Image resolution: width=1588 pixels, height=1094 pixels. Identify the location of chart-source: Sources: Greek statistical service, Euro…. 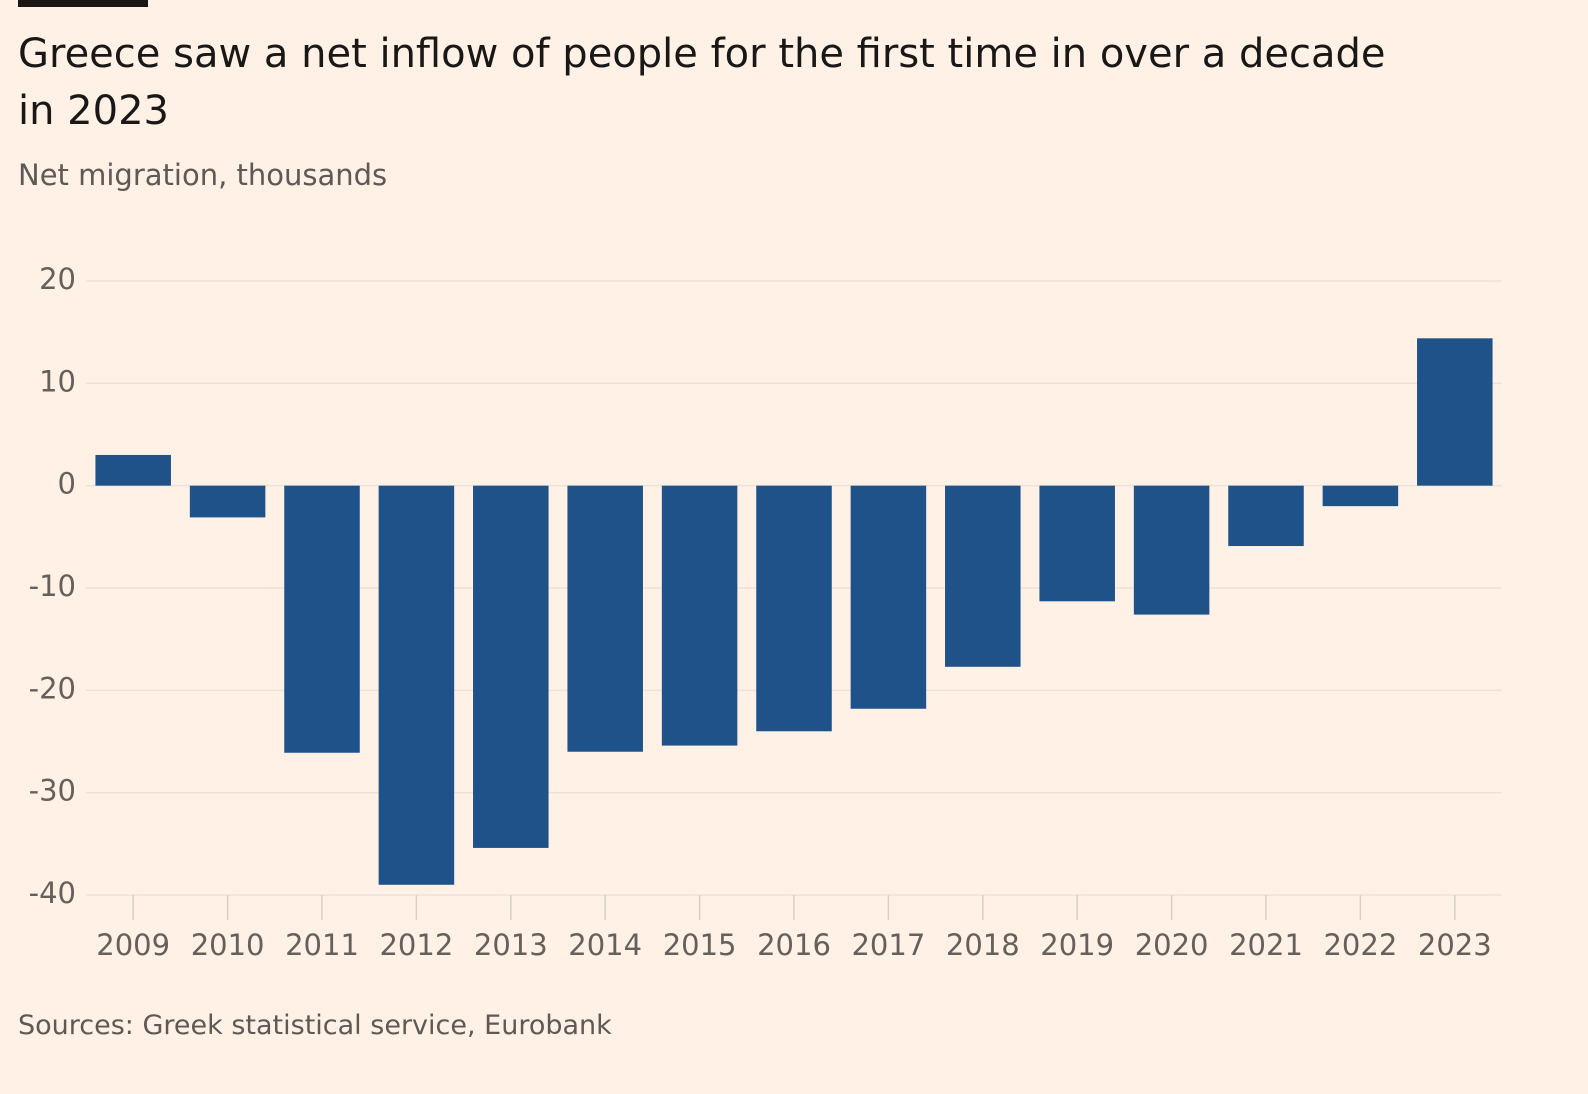
(315, 1025).